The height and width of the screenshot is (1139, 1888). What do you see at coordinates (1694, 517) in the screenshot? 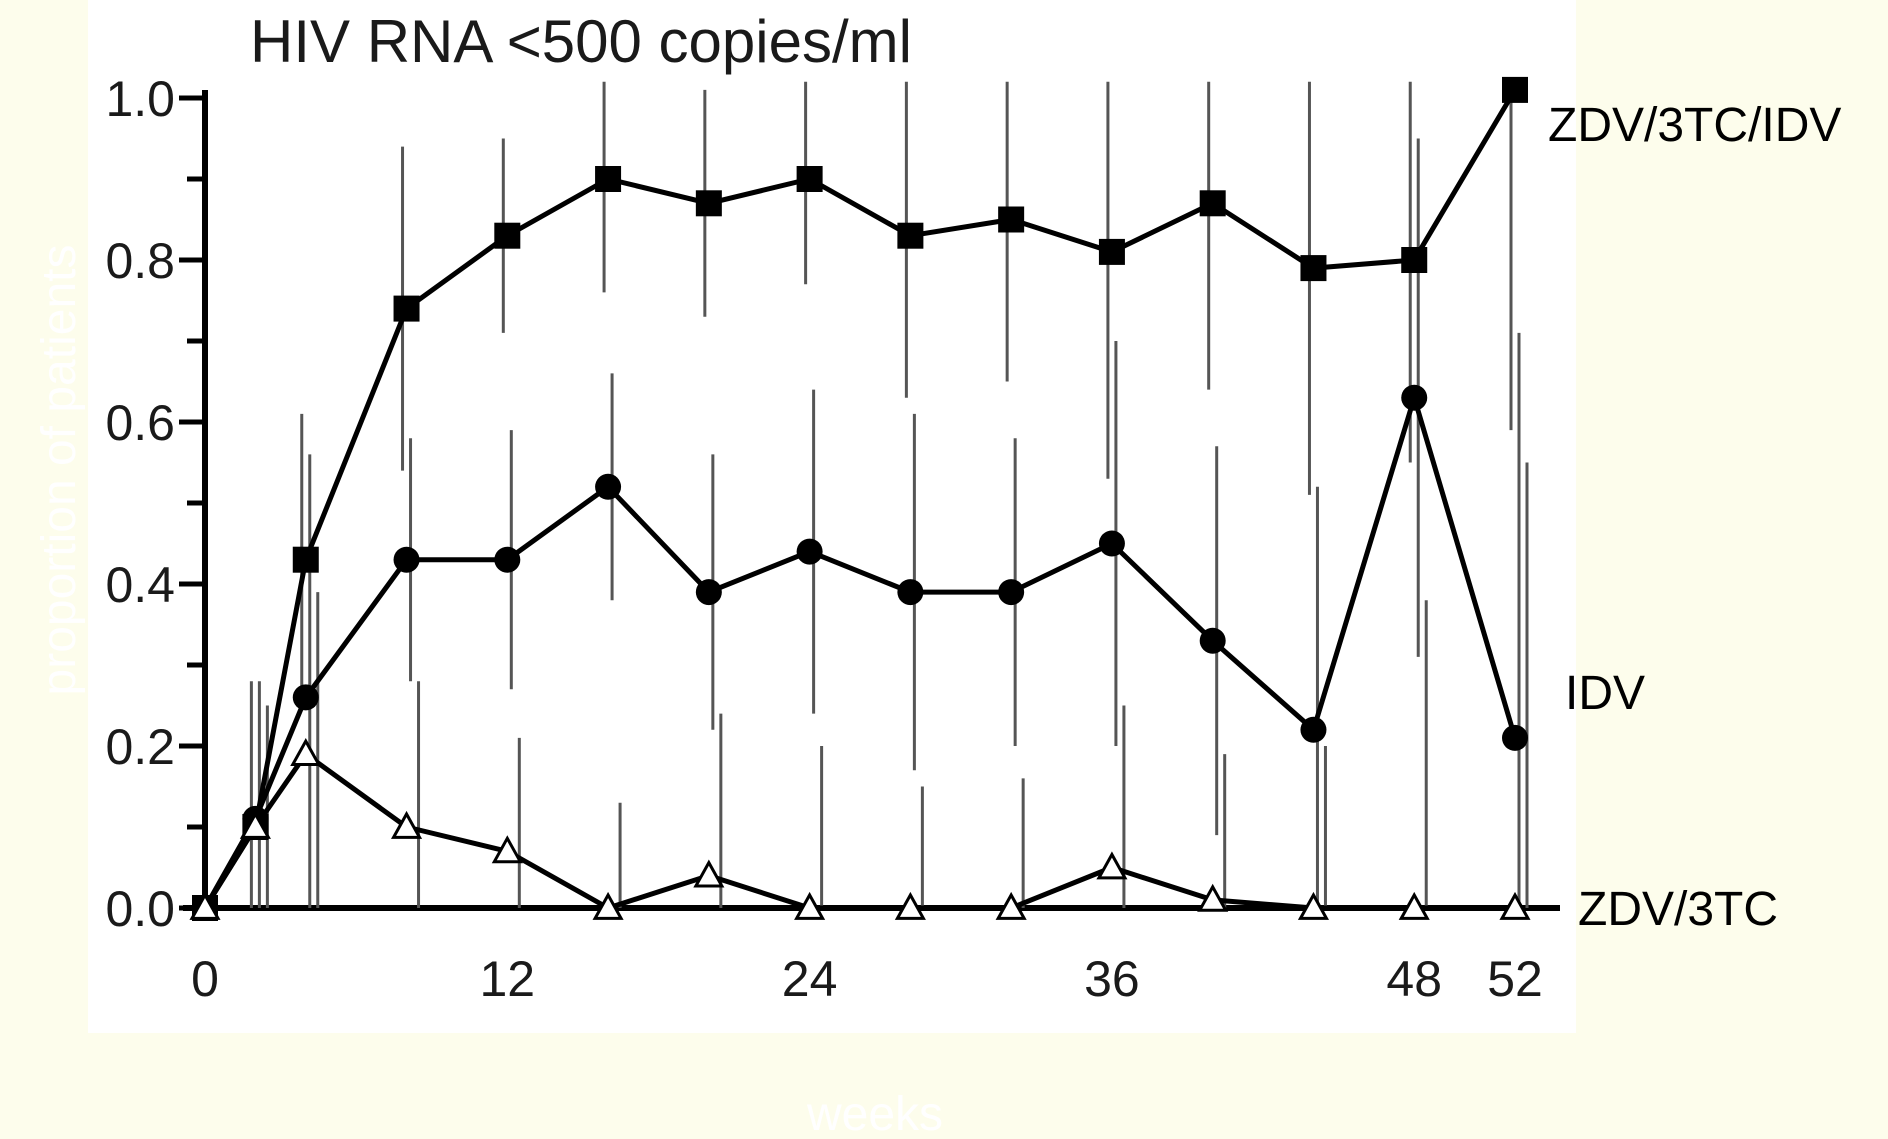
I see `series-labels: ZDV/3TC/IDV IDV ZDV/3TC` at bounding box center [1694, 517].